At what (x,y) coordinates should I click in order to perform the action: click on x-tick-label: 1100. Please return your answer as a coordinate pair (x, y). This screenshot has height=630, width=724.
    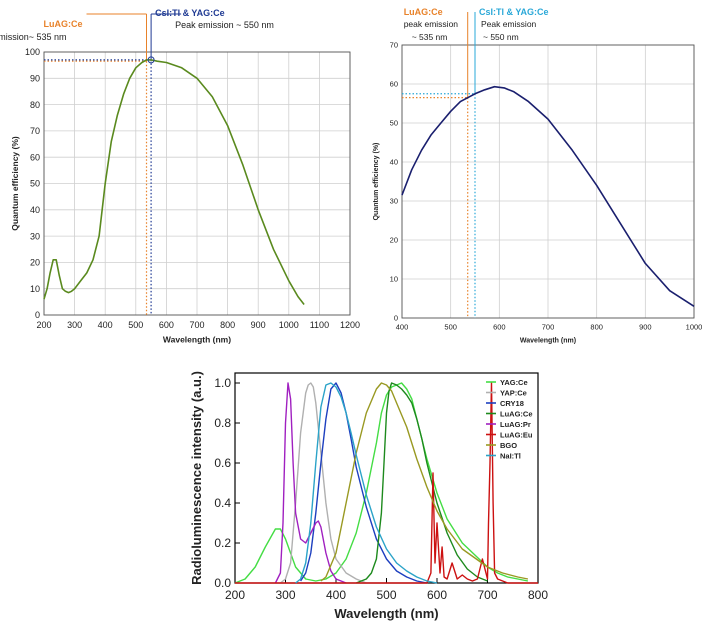
    Looking at the image, I should click on (319, 325).